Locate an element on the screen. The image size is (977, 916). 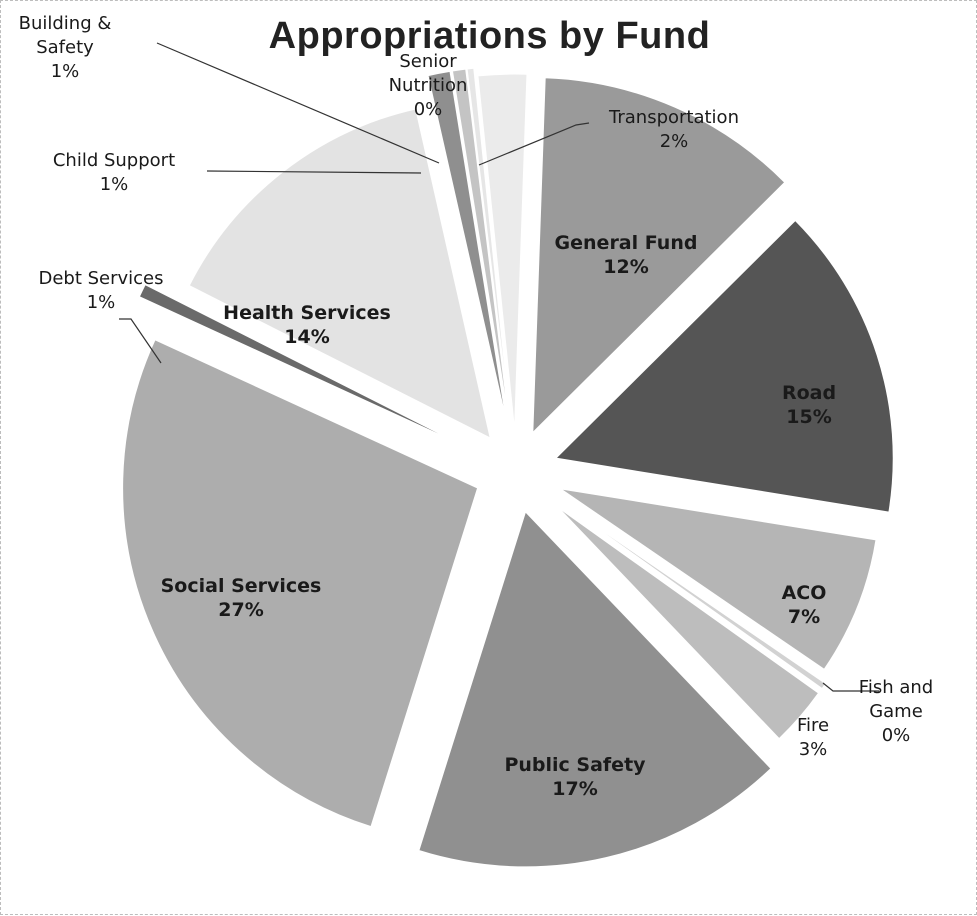
leader-line-transportation is located at coordinates (534, 144).